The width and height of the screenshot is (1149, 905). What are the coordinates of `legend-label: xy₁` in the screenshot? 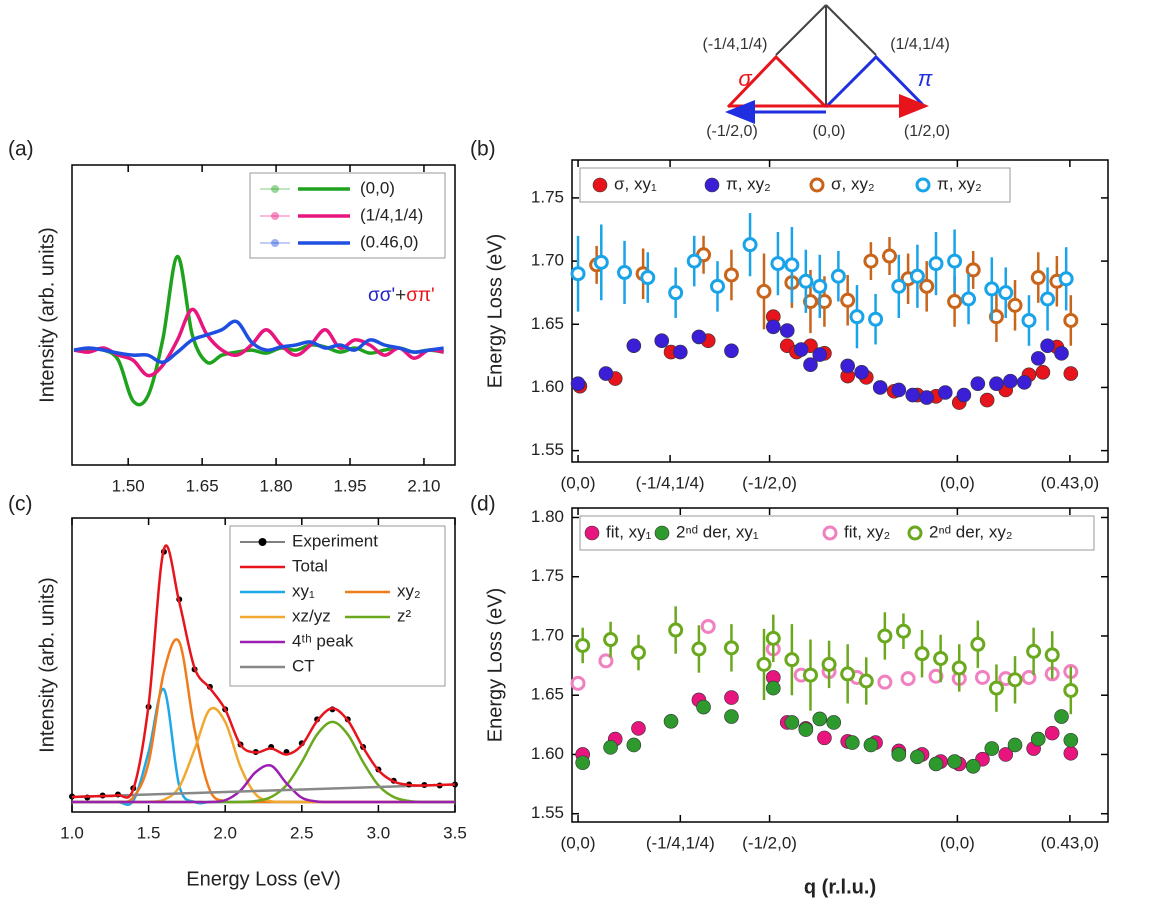 It's located at (303, 590).